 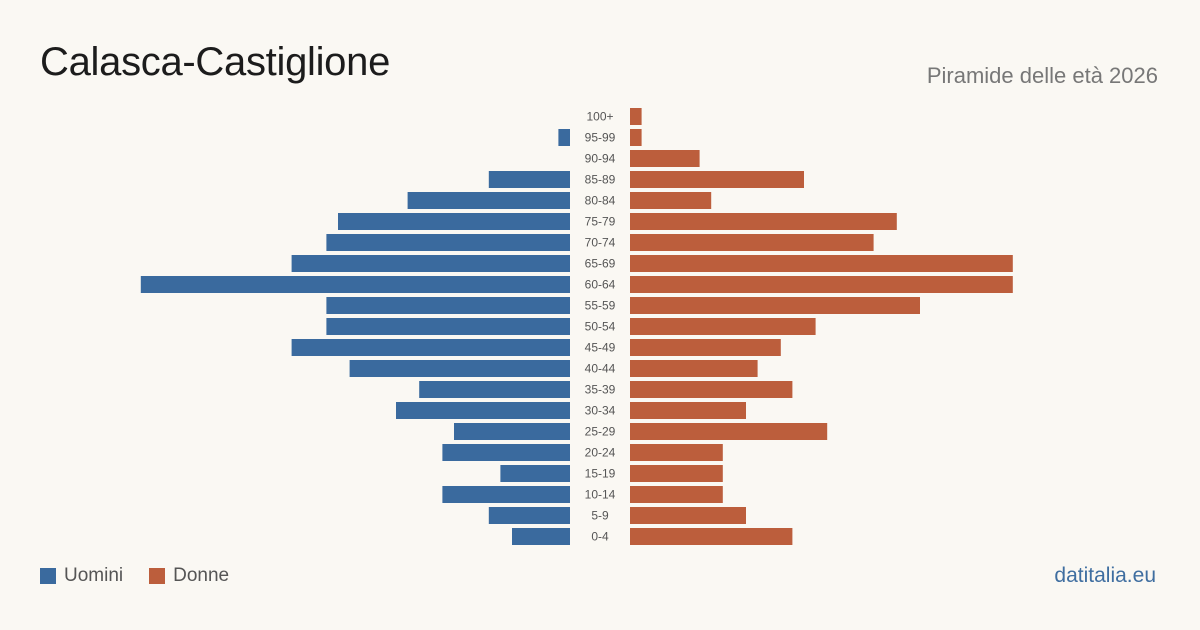 What do you see at coordinates (48, 576) in the screenshot?
I see `legend-swatch-men` at bounding box center [48, 576].